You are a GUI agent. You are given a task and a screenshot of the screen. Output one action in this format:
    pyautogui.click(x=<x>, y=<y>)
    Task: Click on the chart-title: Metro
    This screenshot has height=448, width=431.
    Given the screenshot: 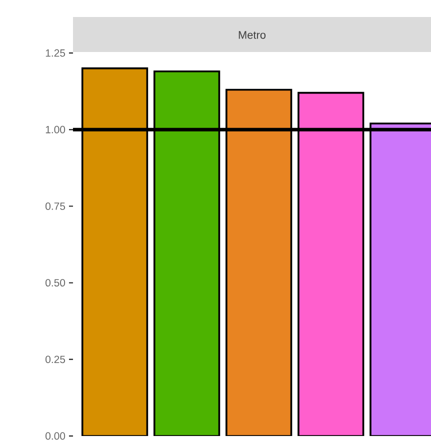 What is the action you would take?
    pyautogui.click(x=252, y=35)
    